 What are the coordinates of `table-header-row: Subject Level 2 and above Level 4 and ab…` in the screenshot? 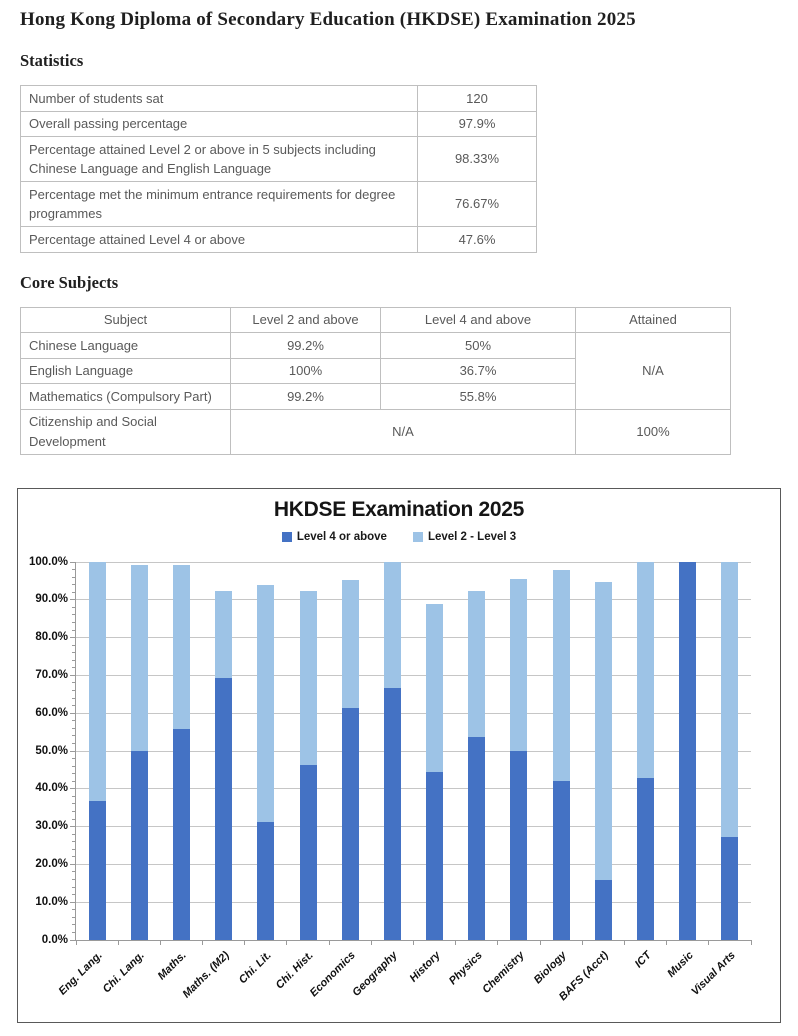 It's located at (375, 319).